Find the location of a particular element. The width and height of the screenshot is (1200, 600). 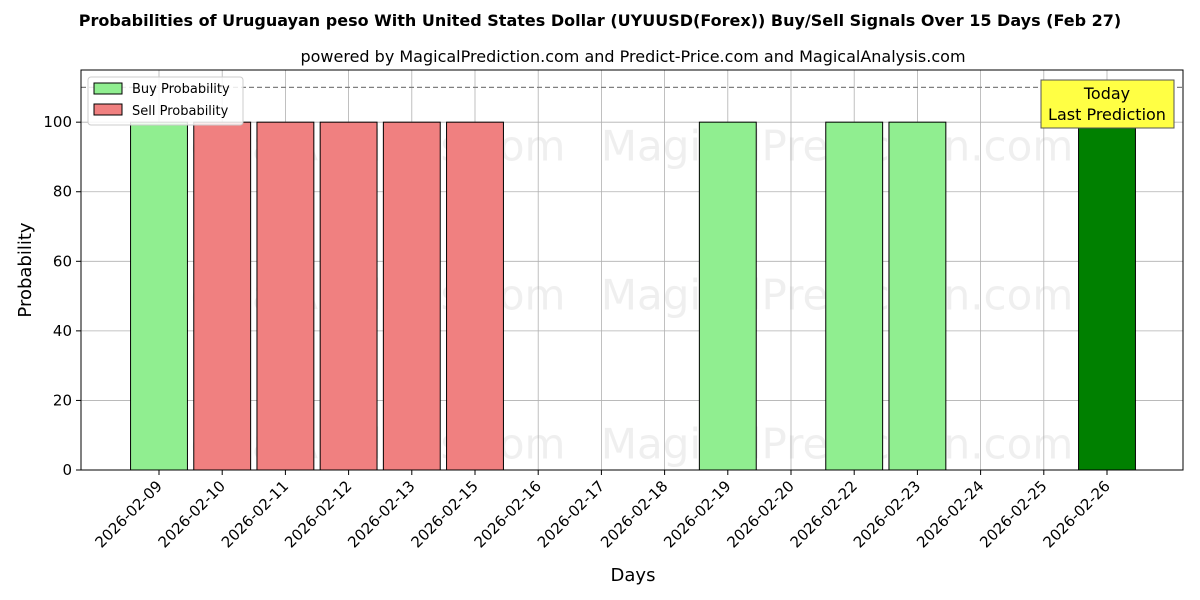

y-tick-label: 100 is located at coordinates (57, 122).